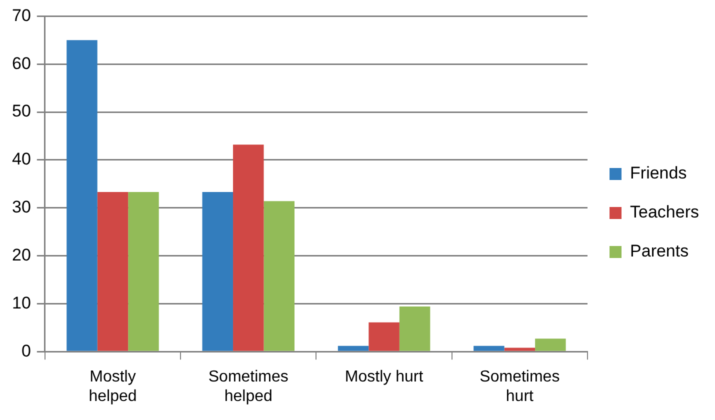 The height and width of the screenshot is (420, 715). What do you see at coordinates (21, 207) in the screenshot?
I see `y-tick-label: 30` at bounding box center [21, 207].